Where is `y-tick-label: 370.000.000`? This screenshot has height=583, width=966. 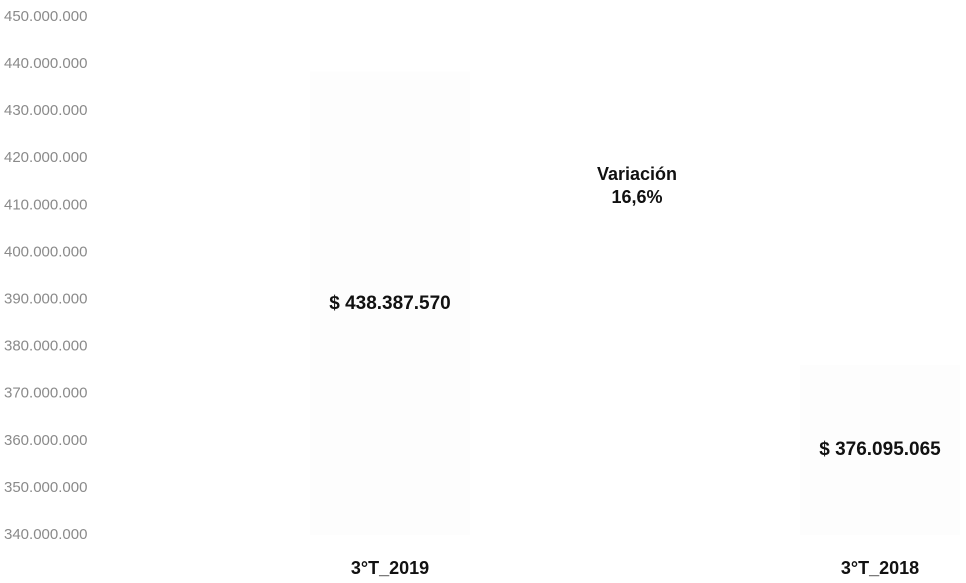
y-tick-label: 370.000.000 is located at coordinates (45, 393).